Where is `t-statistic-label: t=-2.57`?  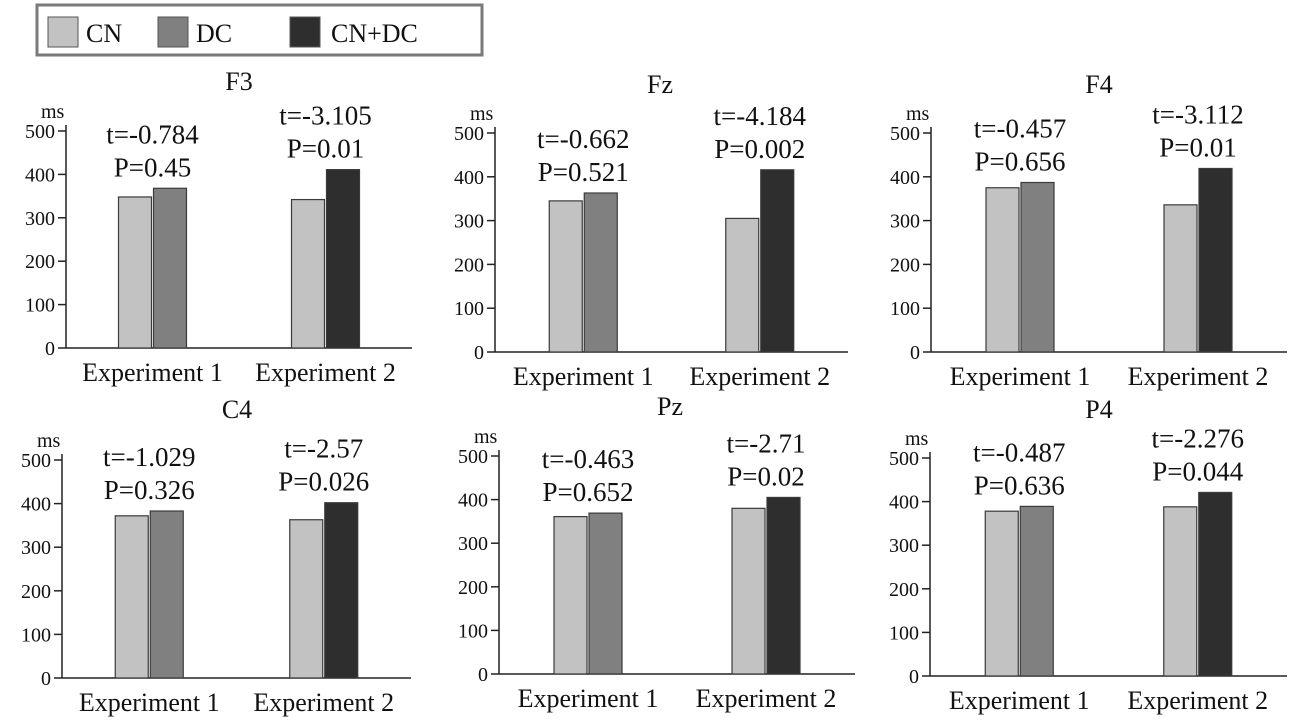 t-statistic-label: t=-2.57 is located at coordinates (323, 449).